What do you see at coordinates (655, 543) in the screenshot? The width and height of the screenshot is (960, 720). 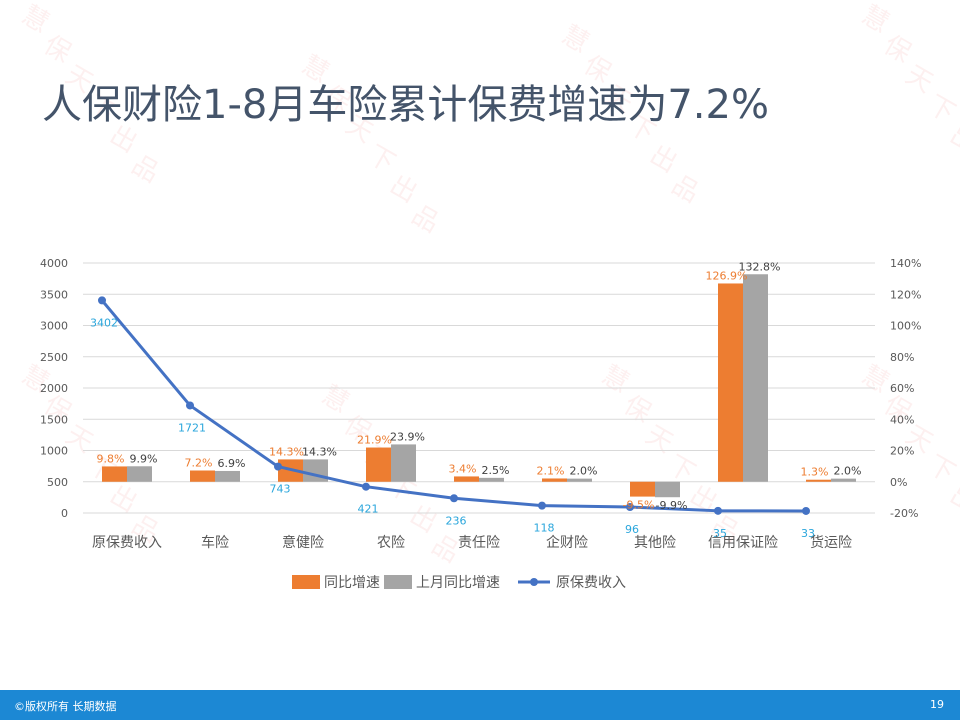 I see `category-label: 其他险` at bounding box center [655, 543].